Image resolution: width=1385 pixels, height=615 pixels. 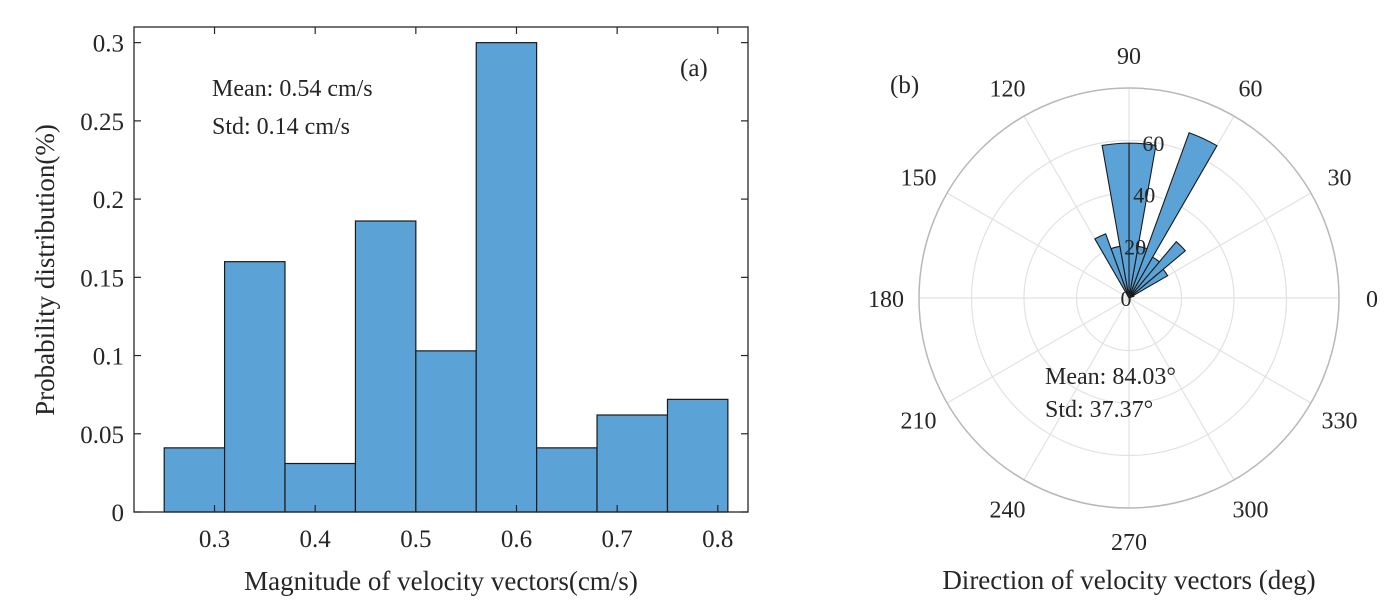 What do you see at coordinates (1144, 195) in the screenshot?
I see `polar-radial-tick-label: 40` at bounding box center [1144, 195].